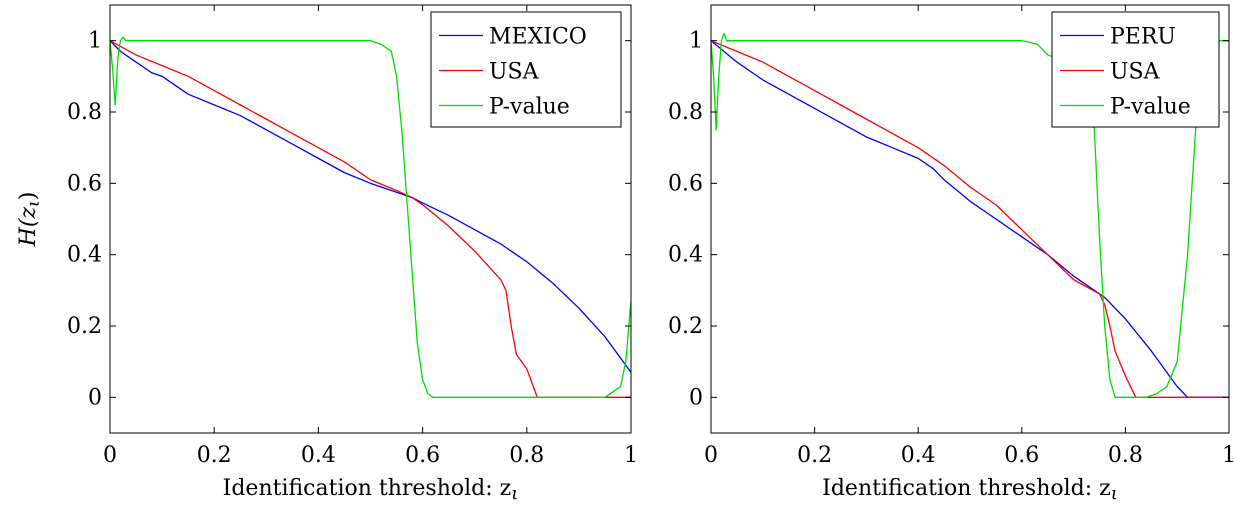 The image size is (1235, 509). I want to click on legend: MEXICO USA P-value, so click(526, 69).